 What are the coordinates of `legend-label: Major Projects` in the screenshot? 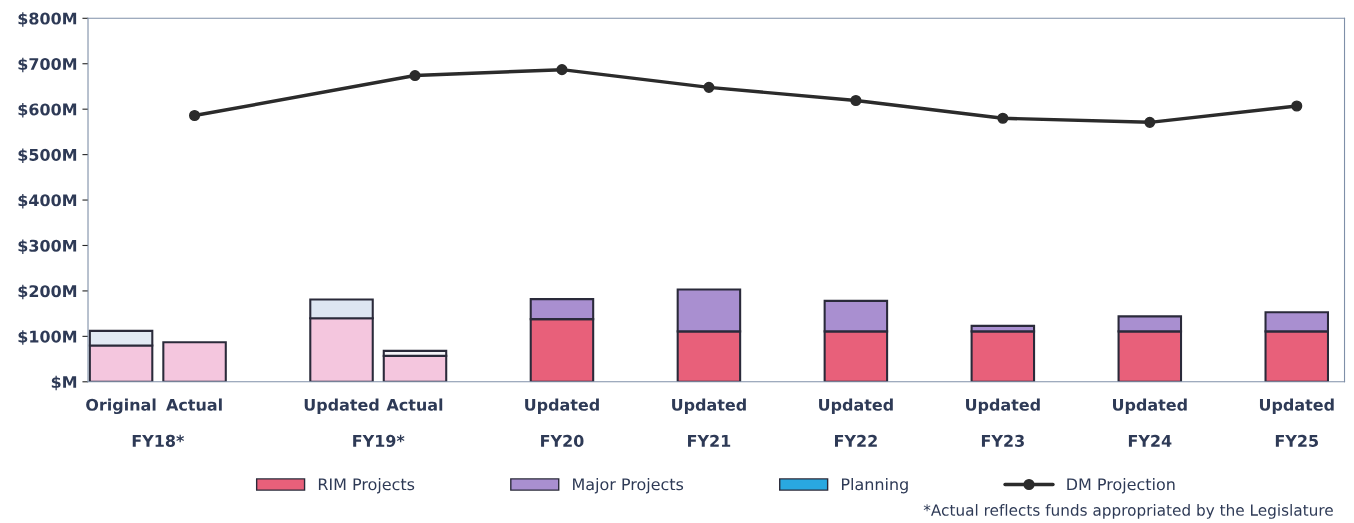 It's located at (628, 485).